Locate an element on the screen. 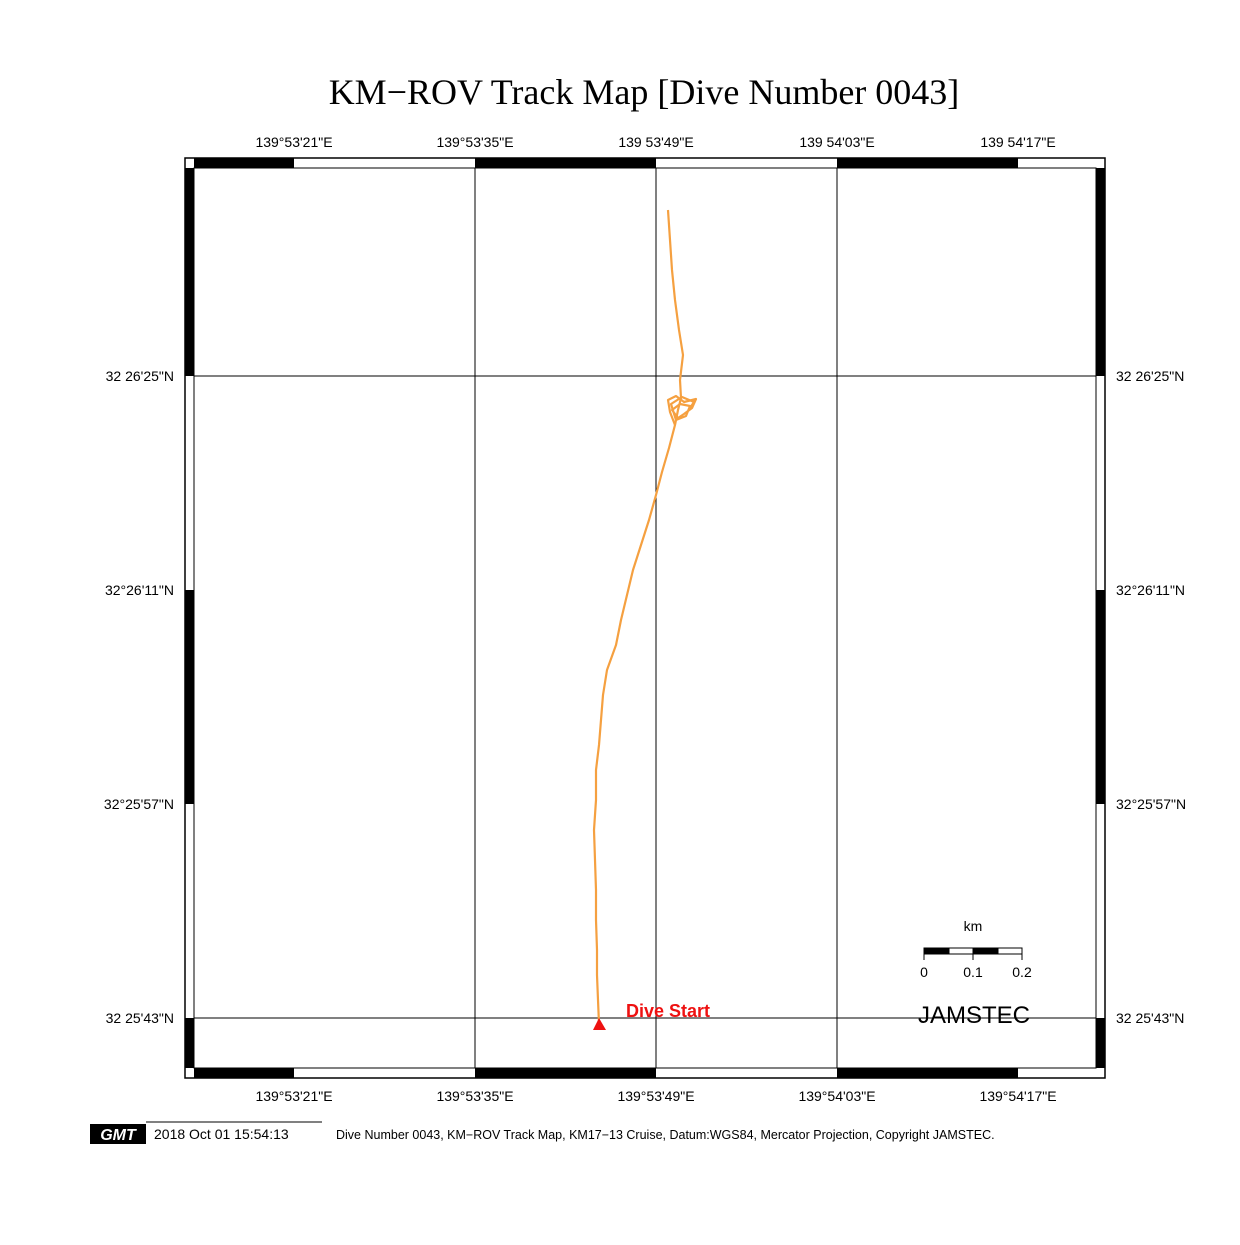 The width and height of the screenshot is (1240, 1245). top-lon-label: 139 53'49"E is located at coordinates (655, 142).